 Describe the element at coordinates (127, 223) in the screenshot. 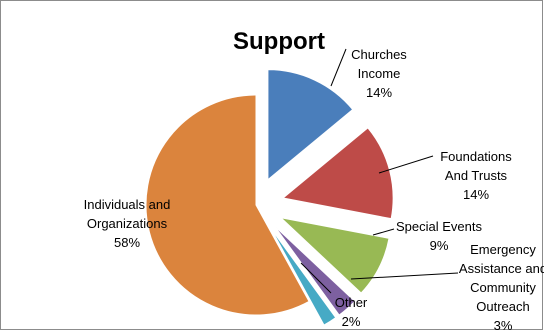

I see `slice-label: Individuals and Organizations 58%` at that location.